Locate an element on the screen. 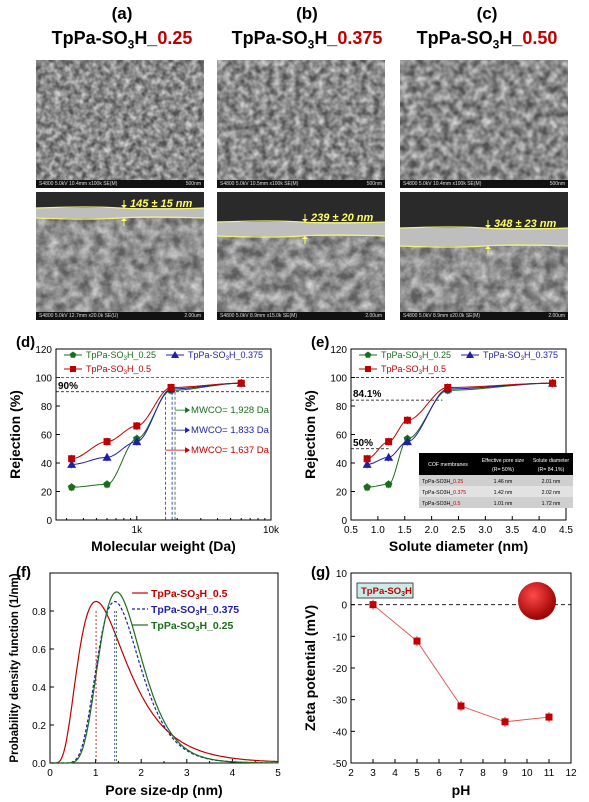 The image size is (589, 802). sem-info-bar: S4800 5.0kV 8.9mm x20.0k SE(M) 2.00um is located at coordinates (484, 316).